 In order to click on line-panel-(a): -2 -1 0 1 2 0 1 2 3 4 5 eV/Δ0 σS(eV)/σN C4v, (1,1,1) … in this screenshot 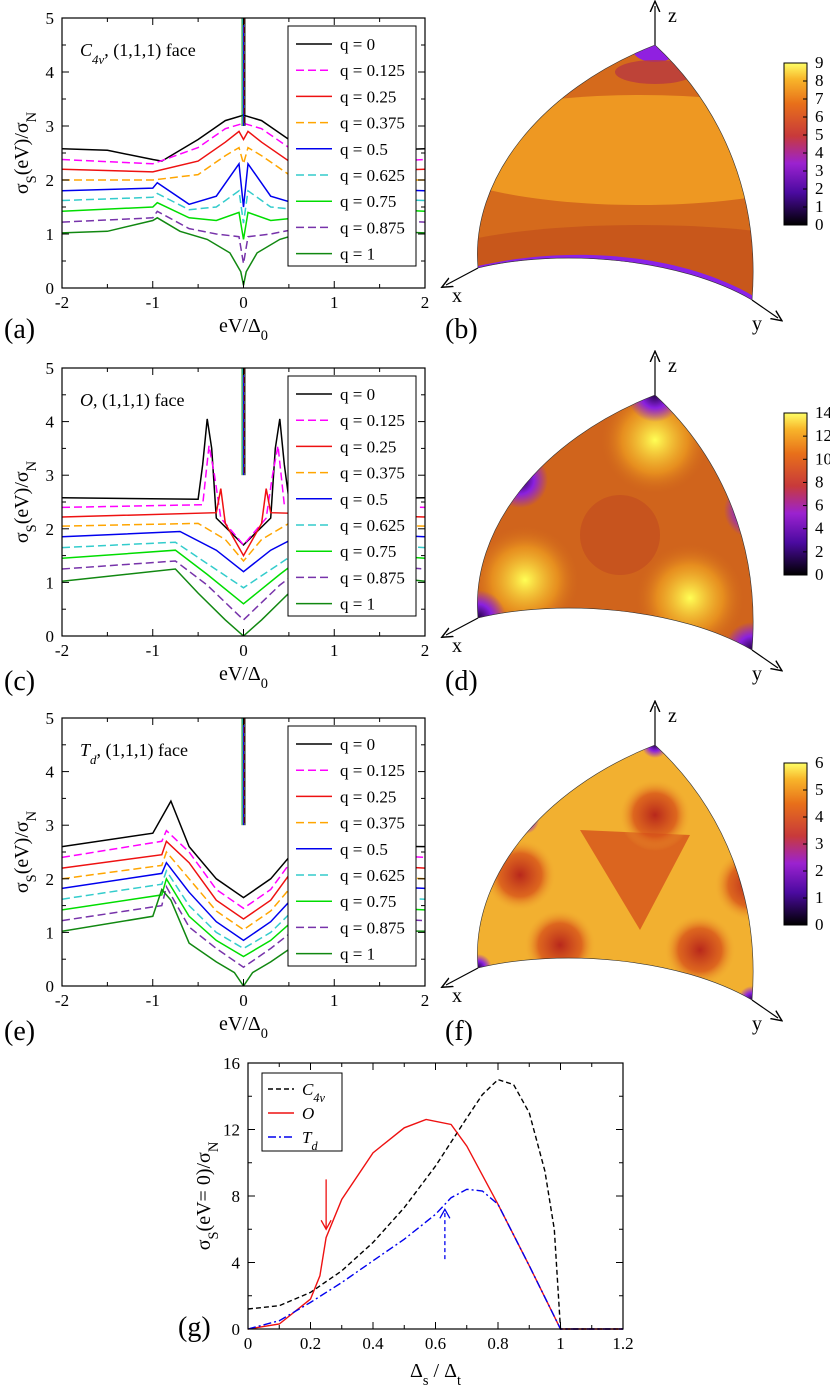, I will do `click(216, 177)`.